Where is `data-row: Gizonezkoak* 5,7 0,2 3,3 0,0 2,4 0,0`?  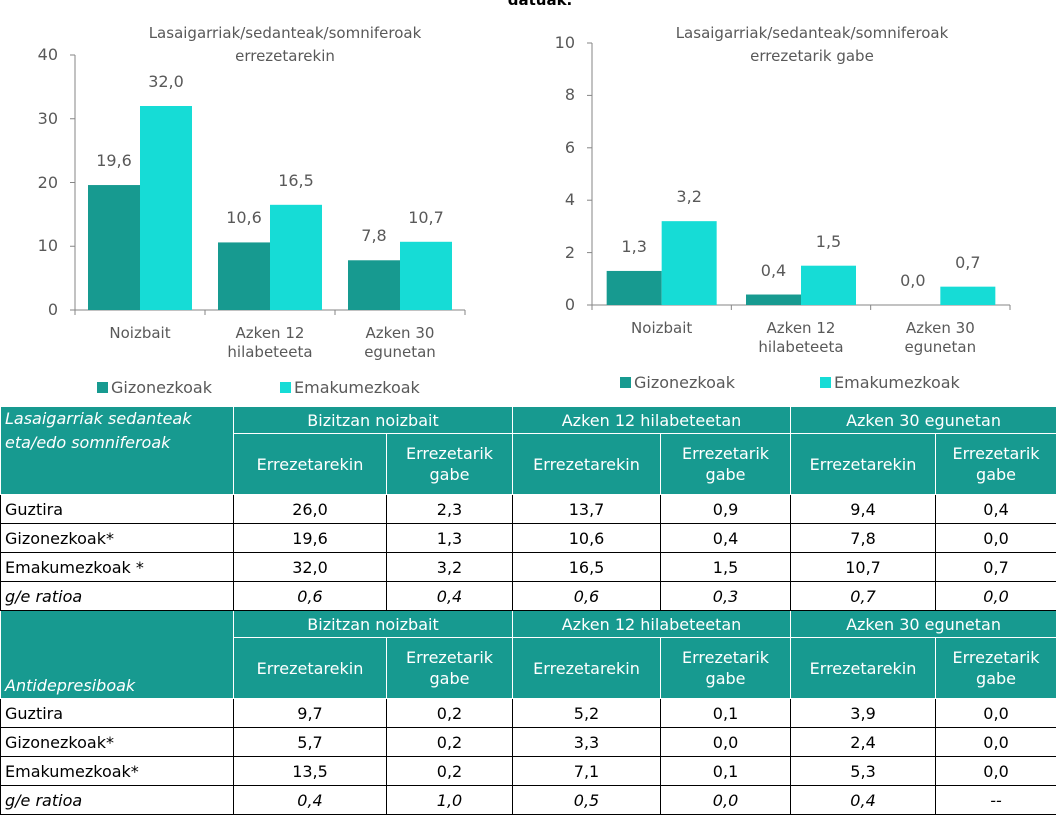 data-row: Gizonezkoak* 5,7 0,2 3,3 0,0 2,4 0,0 is located at coordinates (528, 742).